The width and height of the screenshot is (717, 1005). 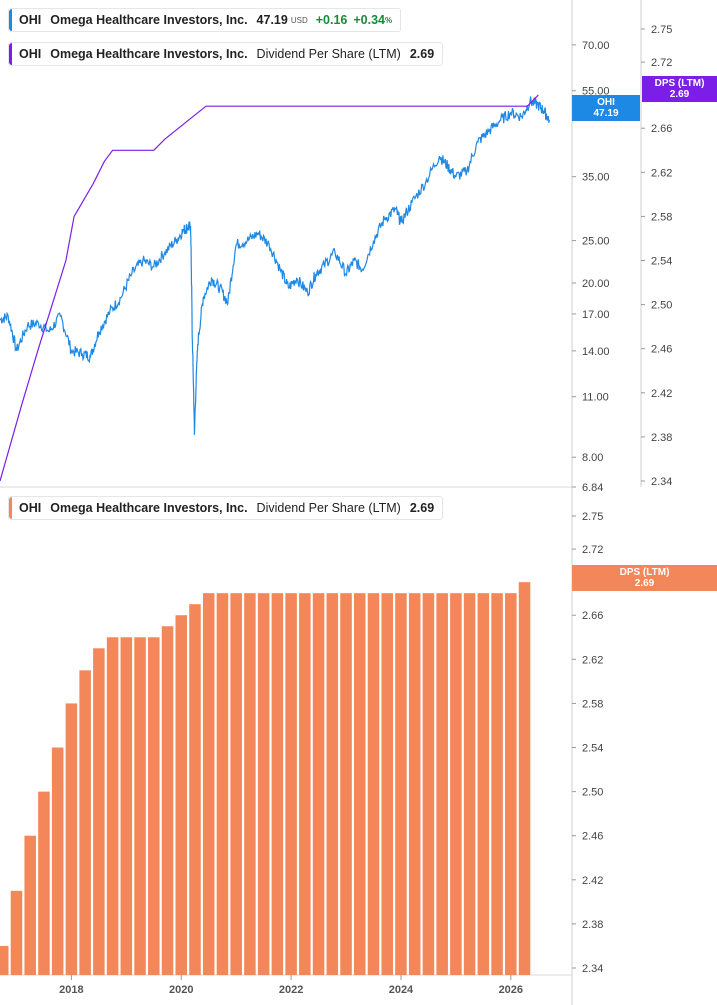 I want to click on dps-axis-tick-label: 2.54, so click(x=661, y=262).